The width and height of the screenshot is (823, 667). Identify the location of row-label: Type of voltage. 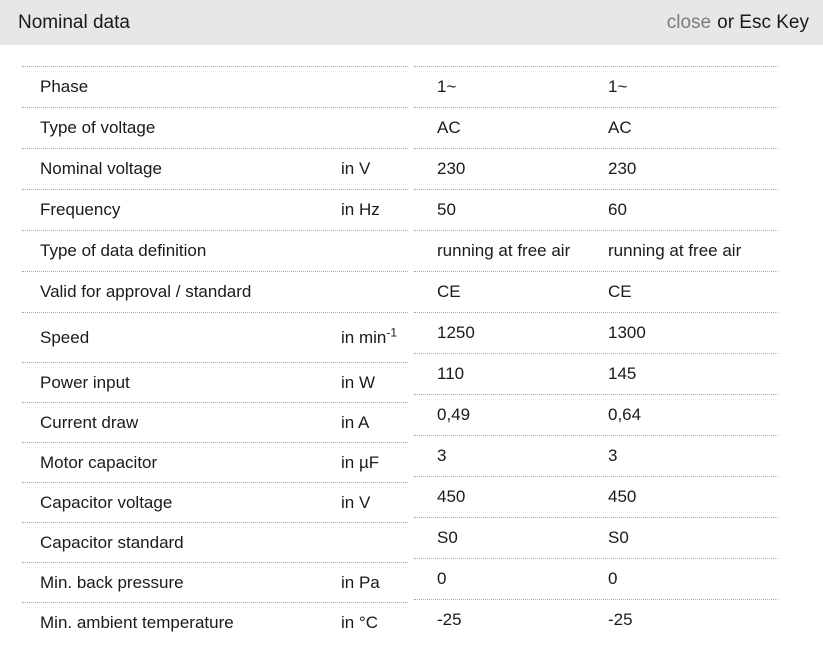
(98, 127).